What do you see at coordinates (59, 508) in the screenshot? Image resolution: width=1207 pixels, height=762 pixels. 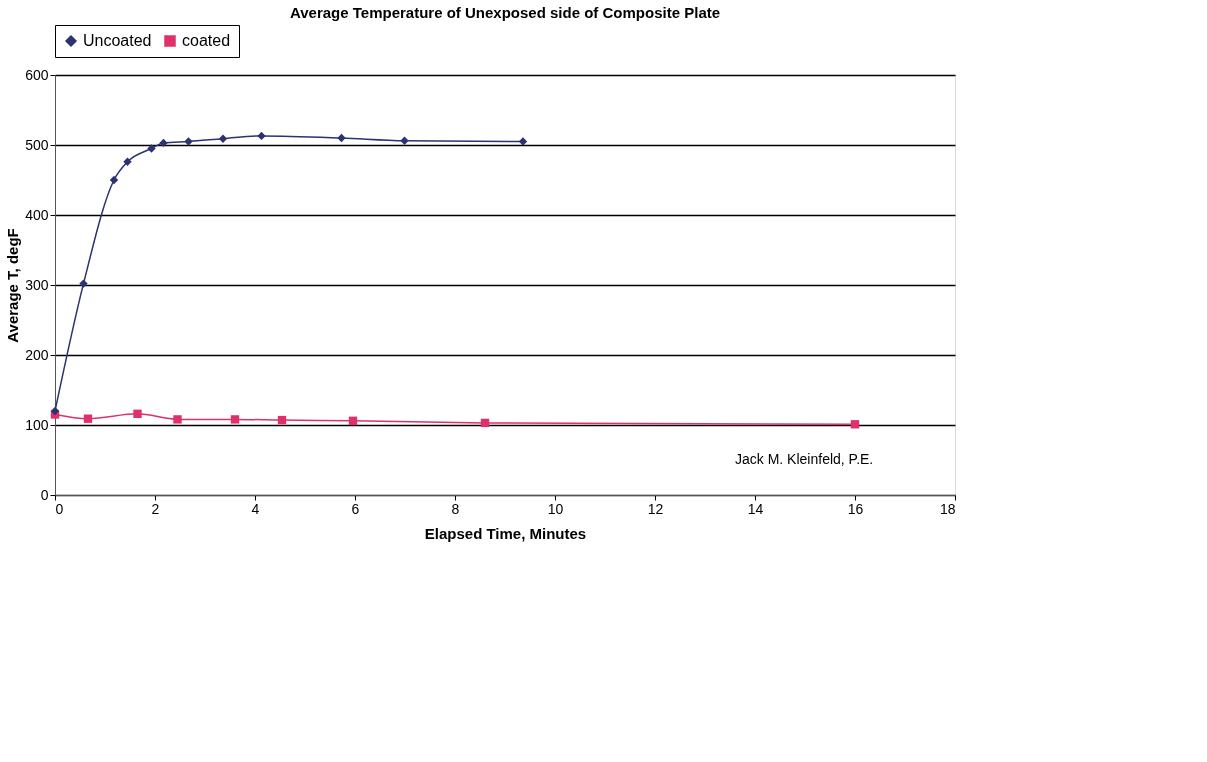 I see `x-tick-label: 0` at bounding box center [59, 508].